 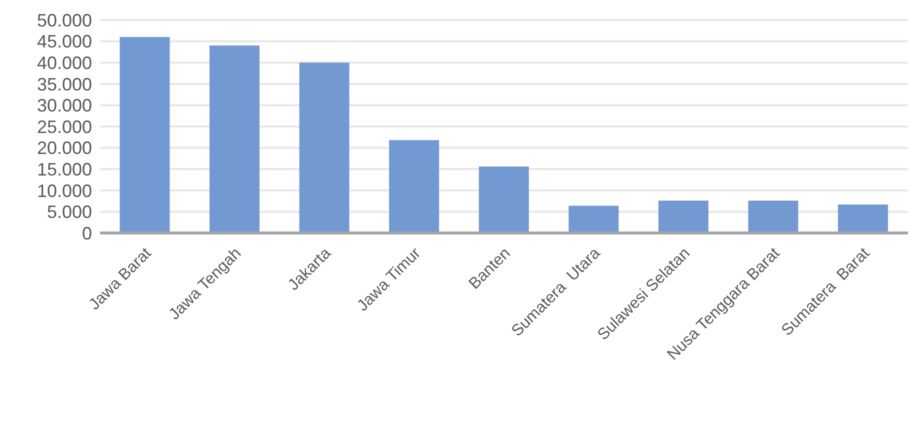 I want to click on y-tick-label: 20.000, so click(x=64, y=148).